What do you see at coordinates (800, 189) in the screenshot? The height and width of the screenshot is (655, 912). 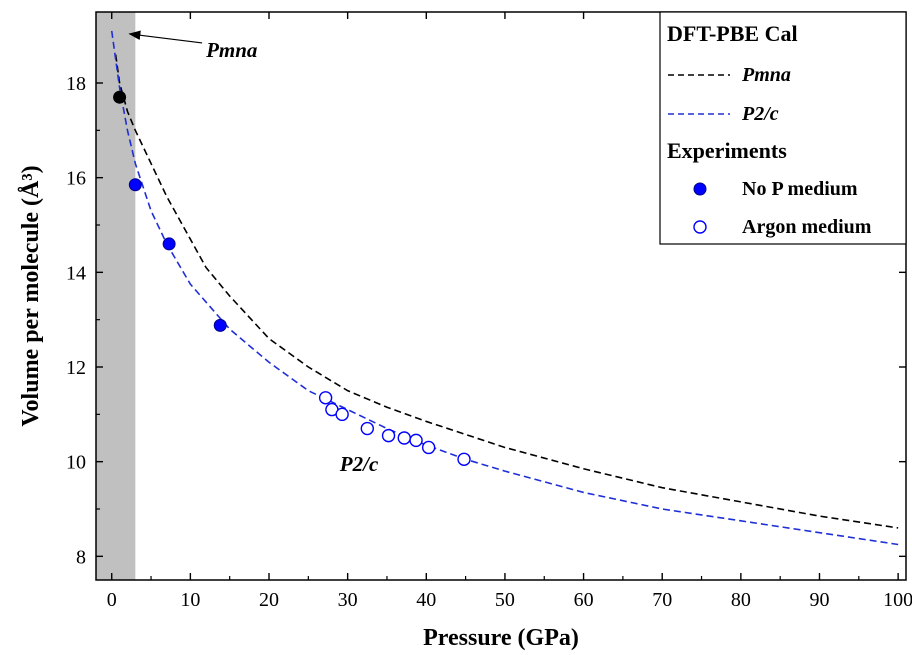 I see `legend-label-no-p: No P medium` at bounding box center [800, 189].